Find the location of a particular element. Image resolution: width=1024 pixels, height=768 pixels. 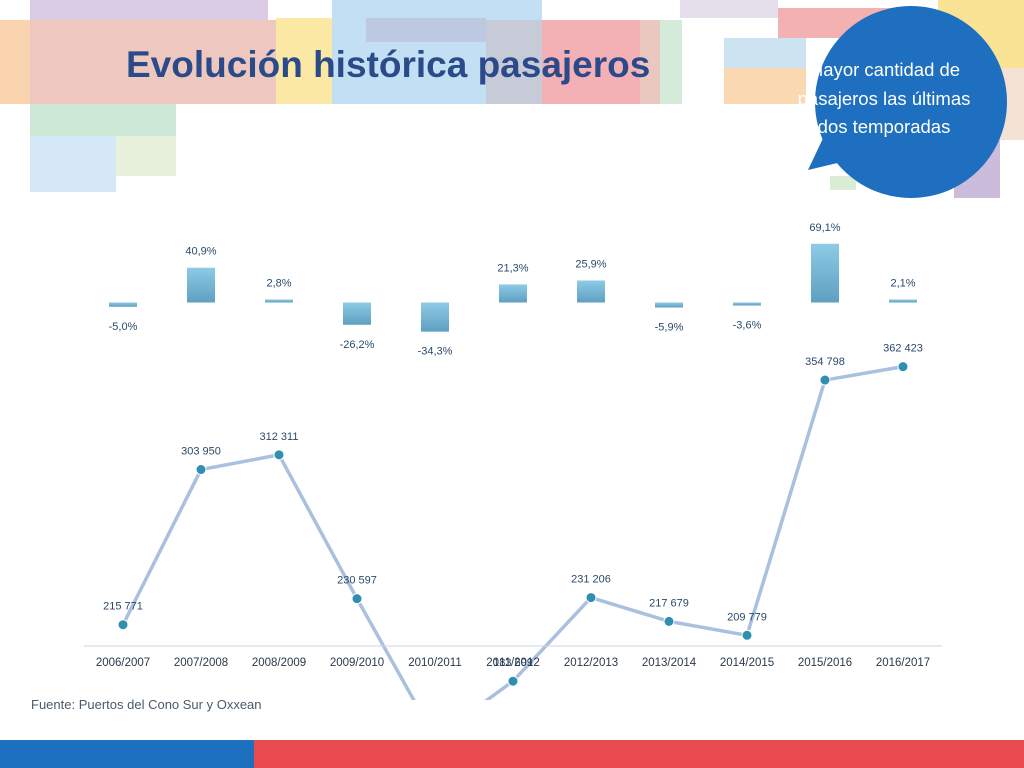

x-tick-label: 2006/2007 is located at coordinates (123, 663).